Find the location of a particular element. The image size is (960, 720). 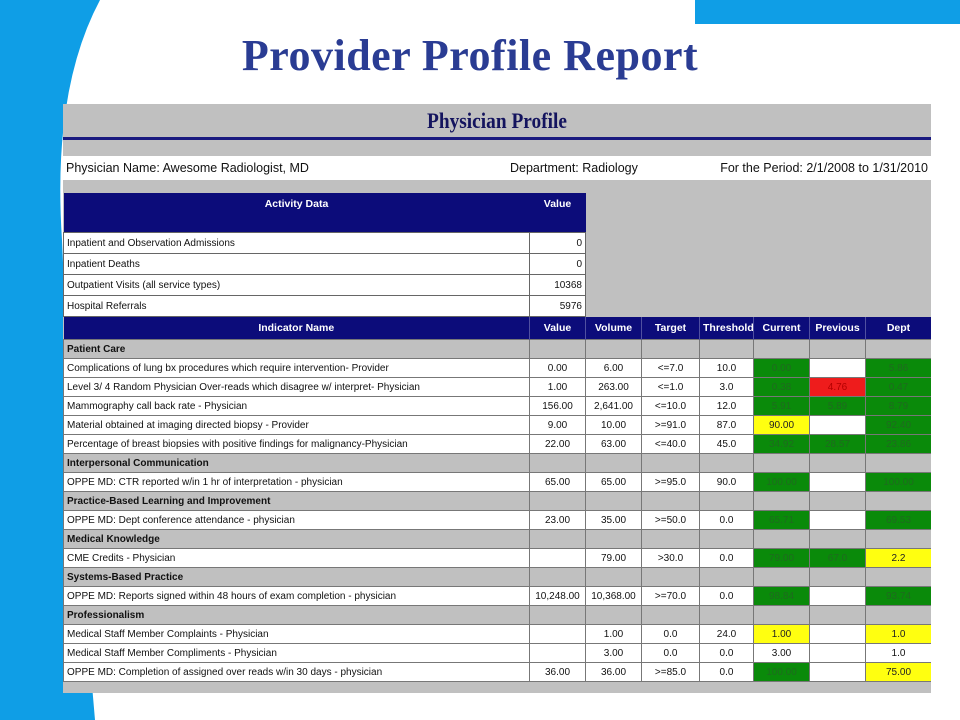

category-label: Systems-Based Practice is located at coordinates (296, 577).